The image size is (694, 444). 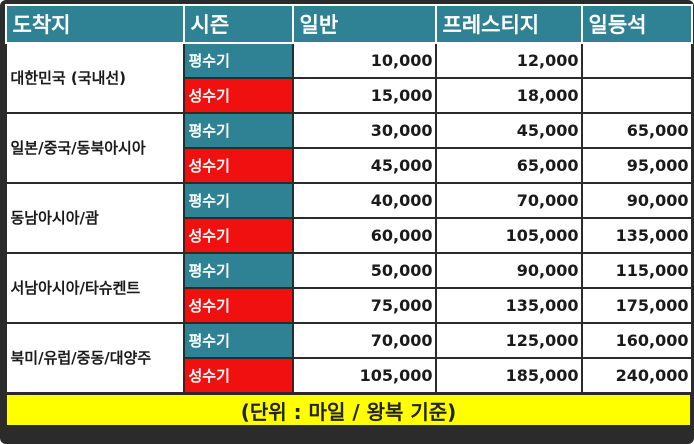 I want to click on unit-note: (단위 : 마일 / 왕복 기준), so click(x=348, y=410).